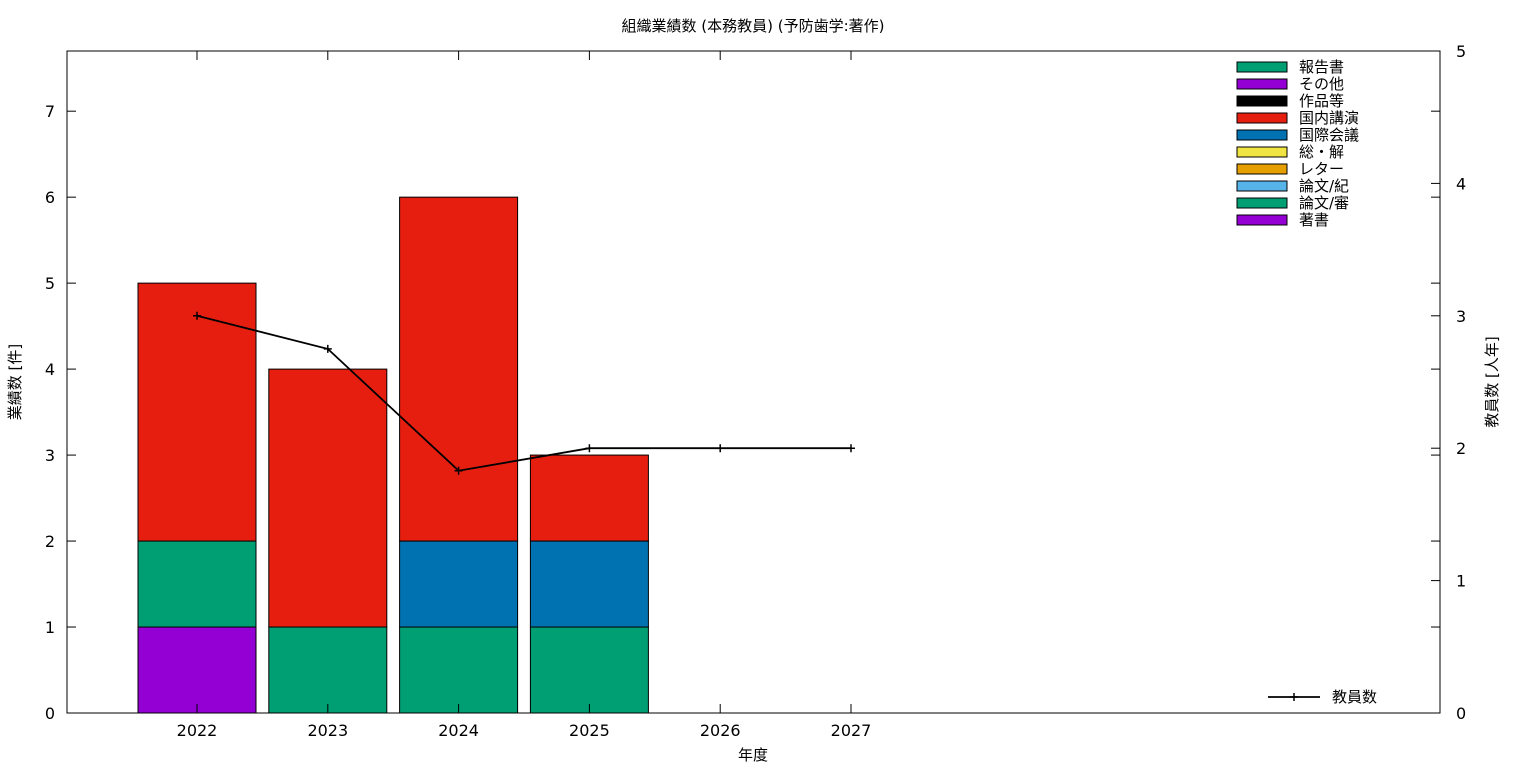 Image resolution: width=1536 pixels, height=772 pixels. What do you see at coordinates (1321, 169) in the screenshot?
I see `legend-label: レター` at bounding box center [1321, 169].